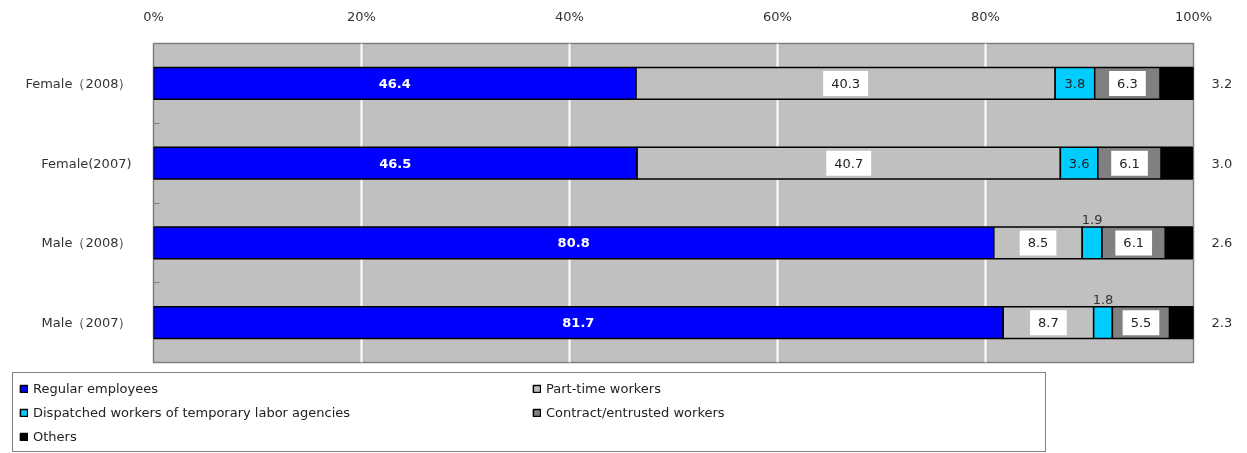 This screenshot has width=1247, height=453. I want to click on legend-label: Part-time workers, so click(604, 388).